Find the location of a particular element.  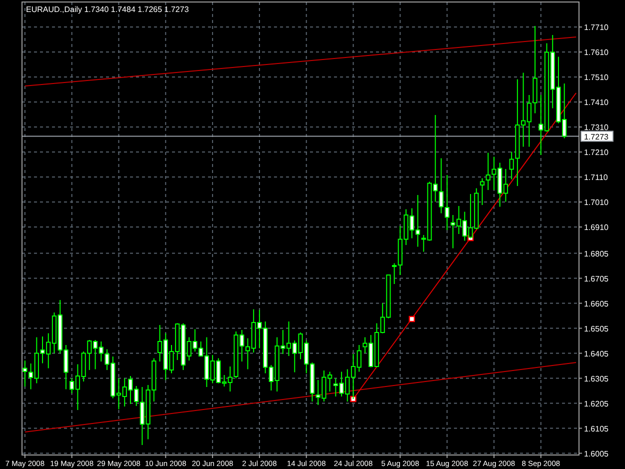

y-tick-label: 1.6910 is located at coordinates (597, 227).